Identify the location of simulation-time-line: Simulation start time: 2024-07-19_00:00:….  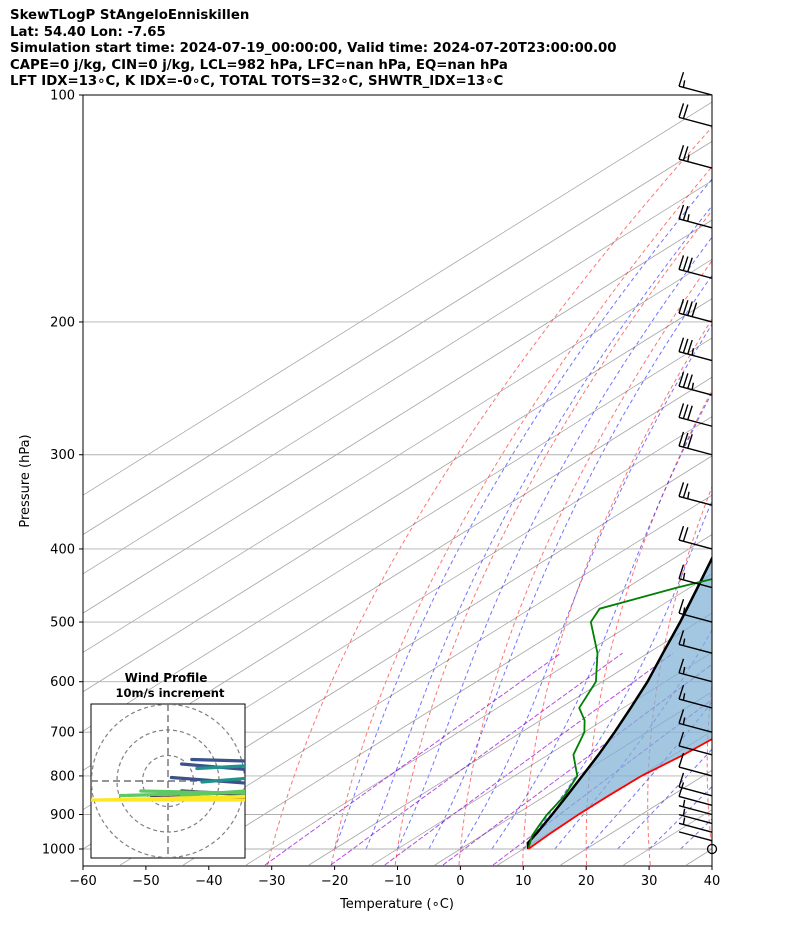
(313, 48).